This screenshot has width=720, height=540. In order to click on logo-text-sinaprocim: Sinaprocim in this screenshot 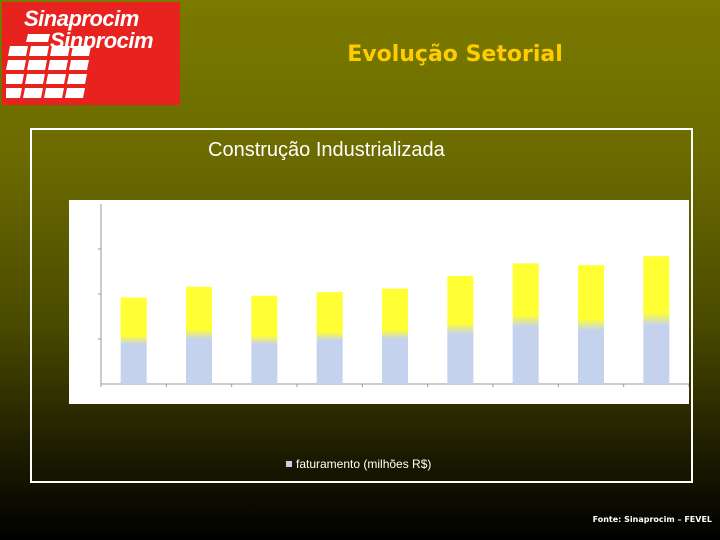, I will do `click(81, 18)`.